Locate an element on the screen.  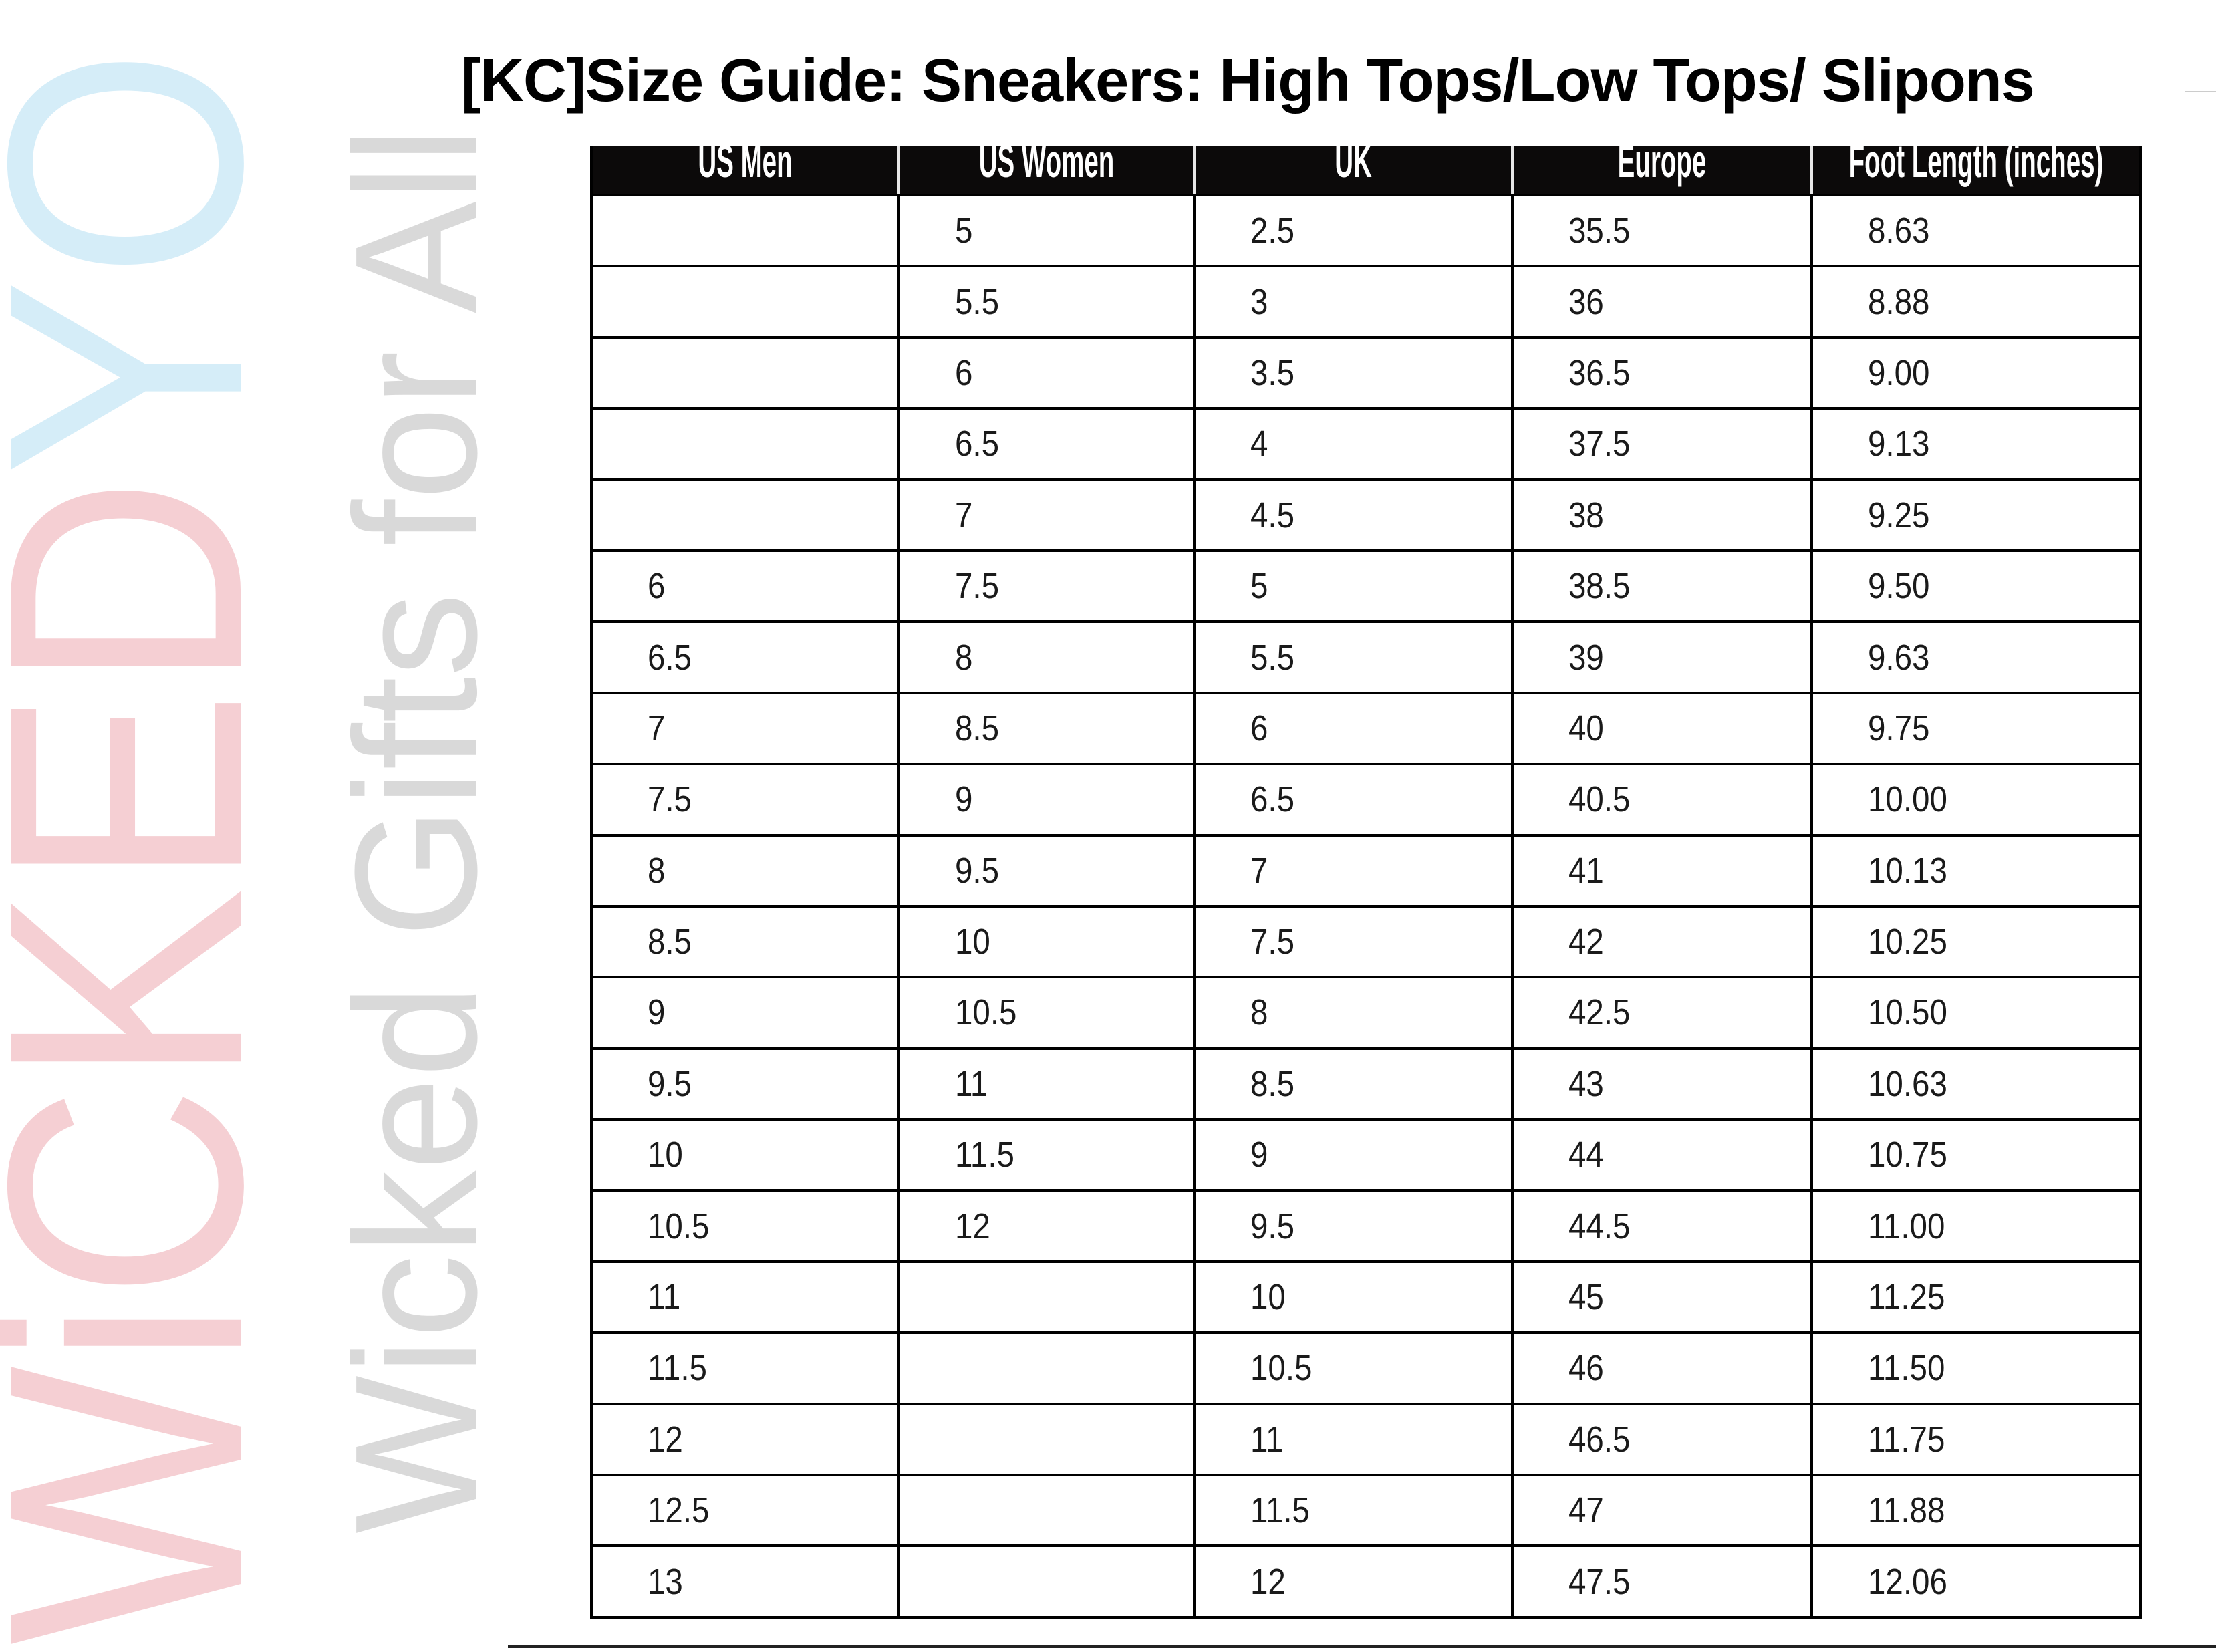
table-row: 8 9.5 7 41 10.13 is located at coordinates (1366, 869).